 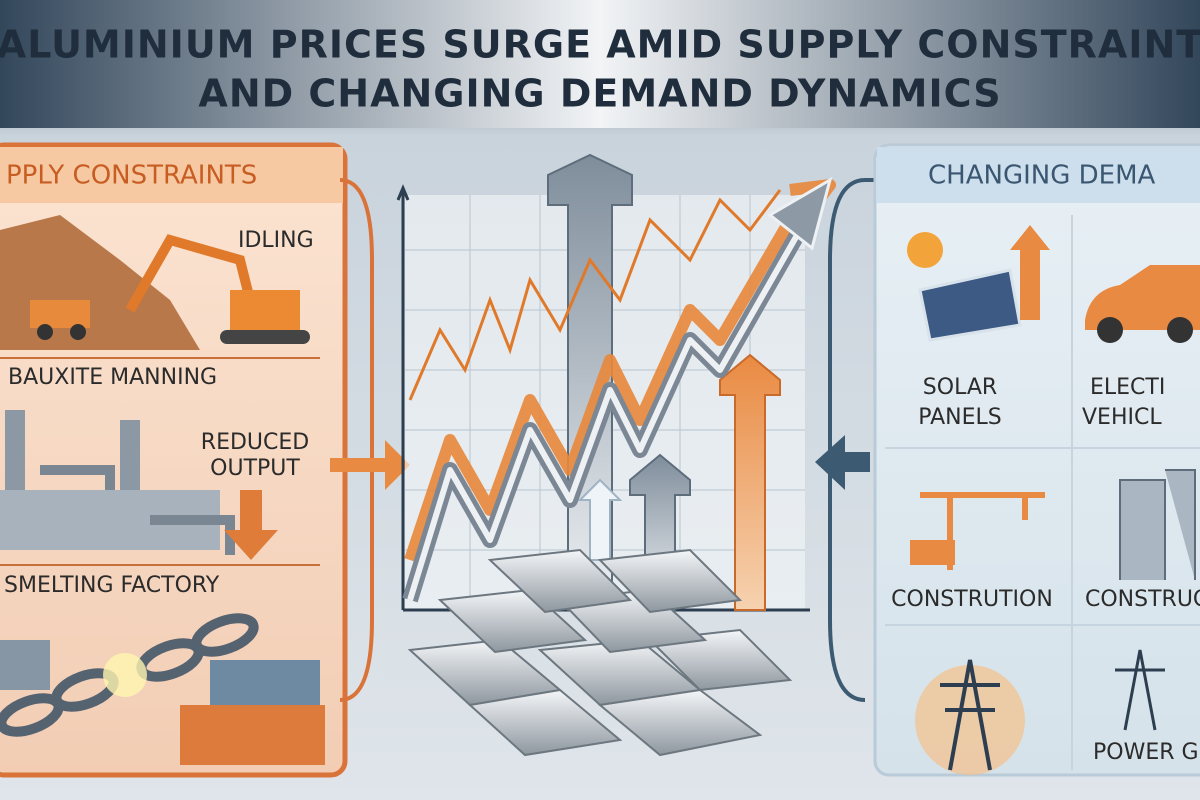 What do you see at coordinates (800, 213) in the screenshot?
I see `trend-arrowhead` at bounding box center [800, 213].